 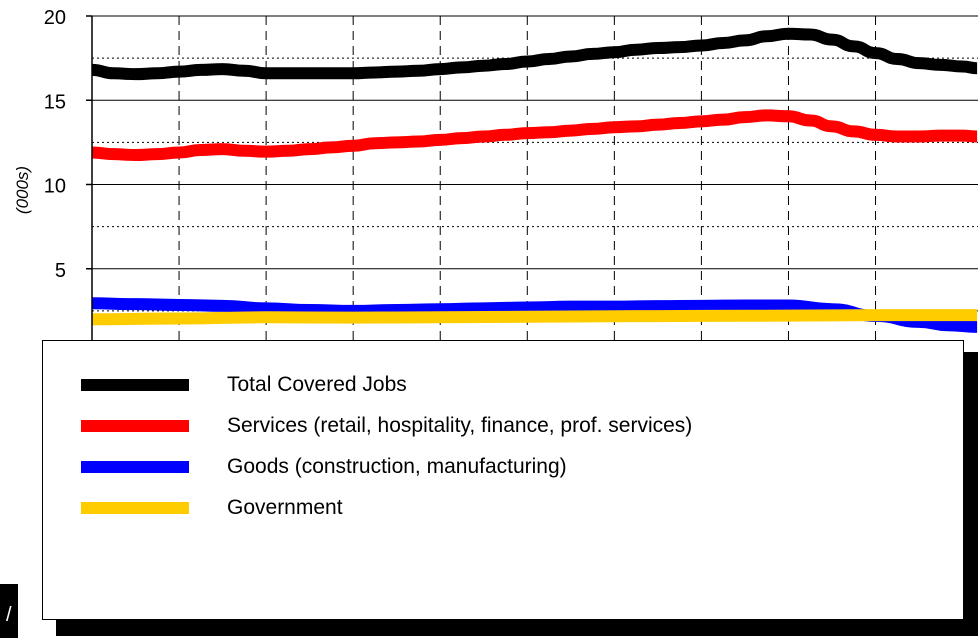 What do you see at coordinates (60, 271) in the screenshot?
I see `y-tick-label: 5` at bounding box center [60, 271].